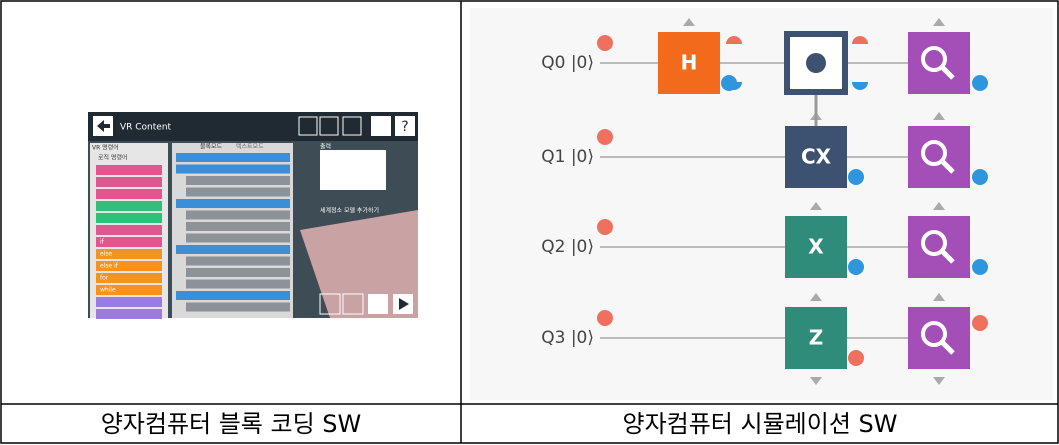 The height and width of the screenshot is (445, 1059). I want to click on app-title: VR Content, so click(146, 128).